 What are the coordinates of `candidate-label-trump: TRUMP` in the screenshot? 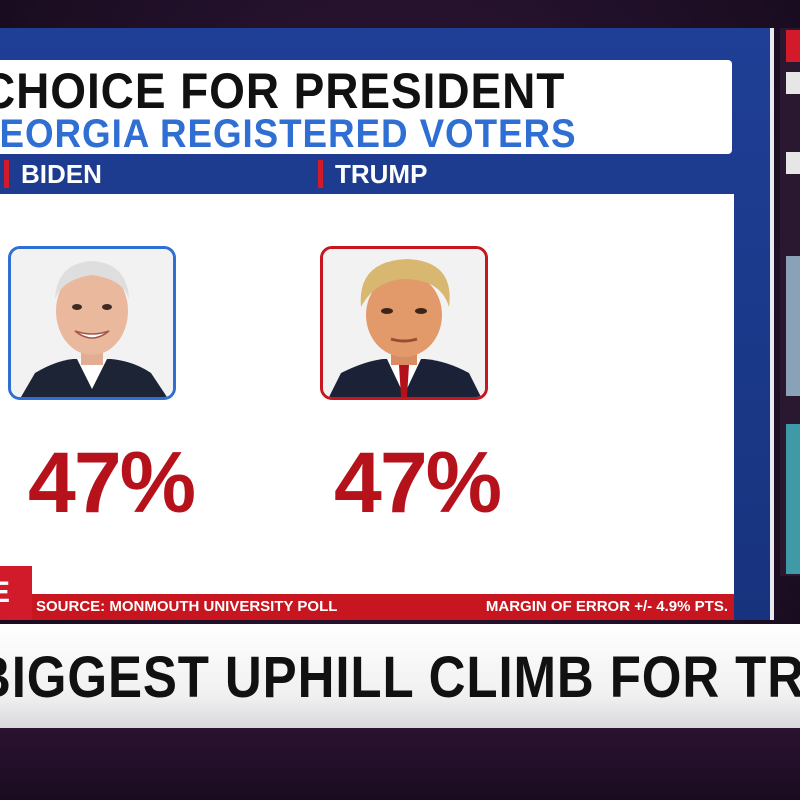 It's located at (372, 174).